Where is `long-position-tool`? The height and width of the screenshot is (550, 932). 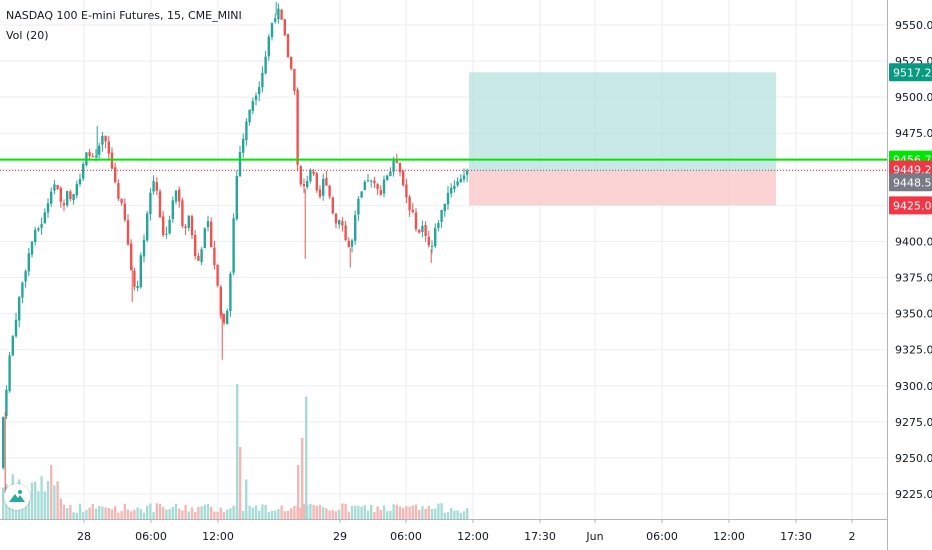 long-position-tool is located at coordinates (622, 139).